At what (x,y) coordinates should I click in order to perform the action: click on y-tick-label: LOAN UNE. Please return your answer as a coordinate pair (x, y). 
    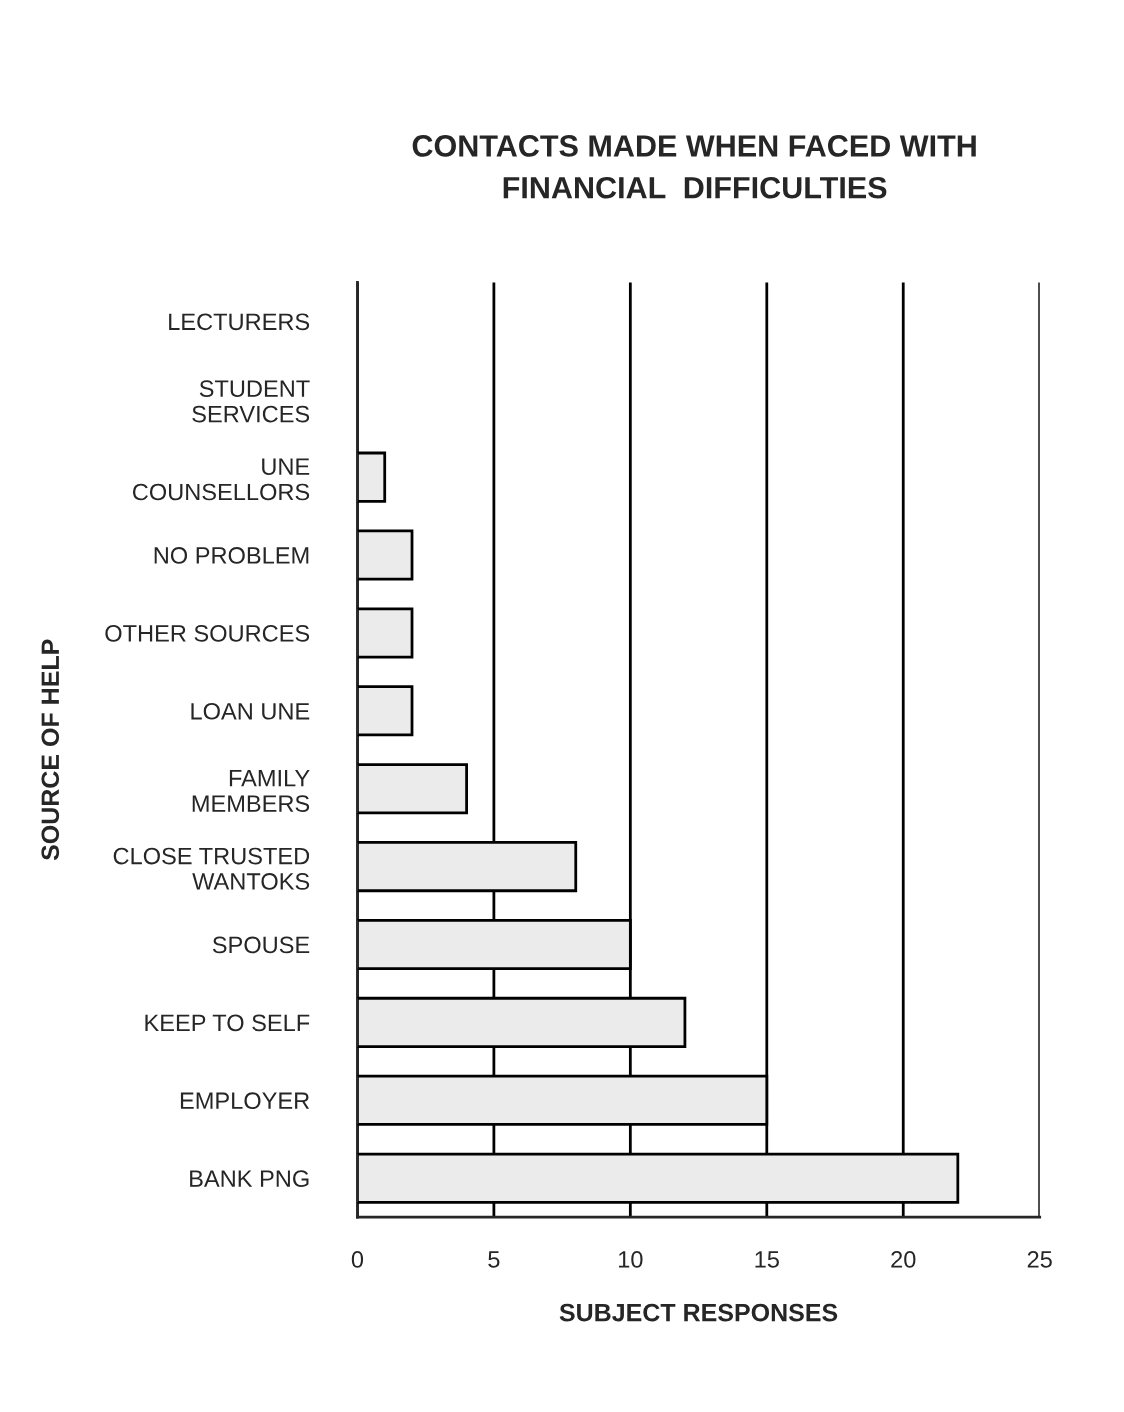
    Looking at the image, I should click on (250, 711).